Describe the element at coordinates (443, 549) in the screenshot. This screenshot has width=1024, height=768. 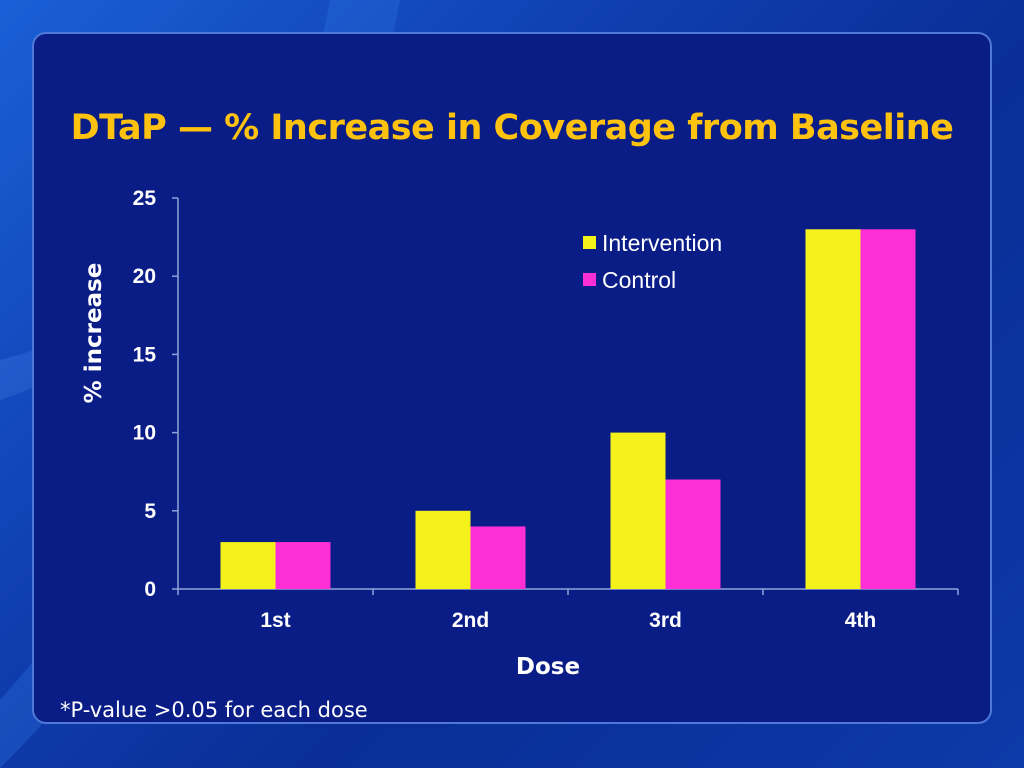
I see `bar-intervention-2nd` at that location.